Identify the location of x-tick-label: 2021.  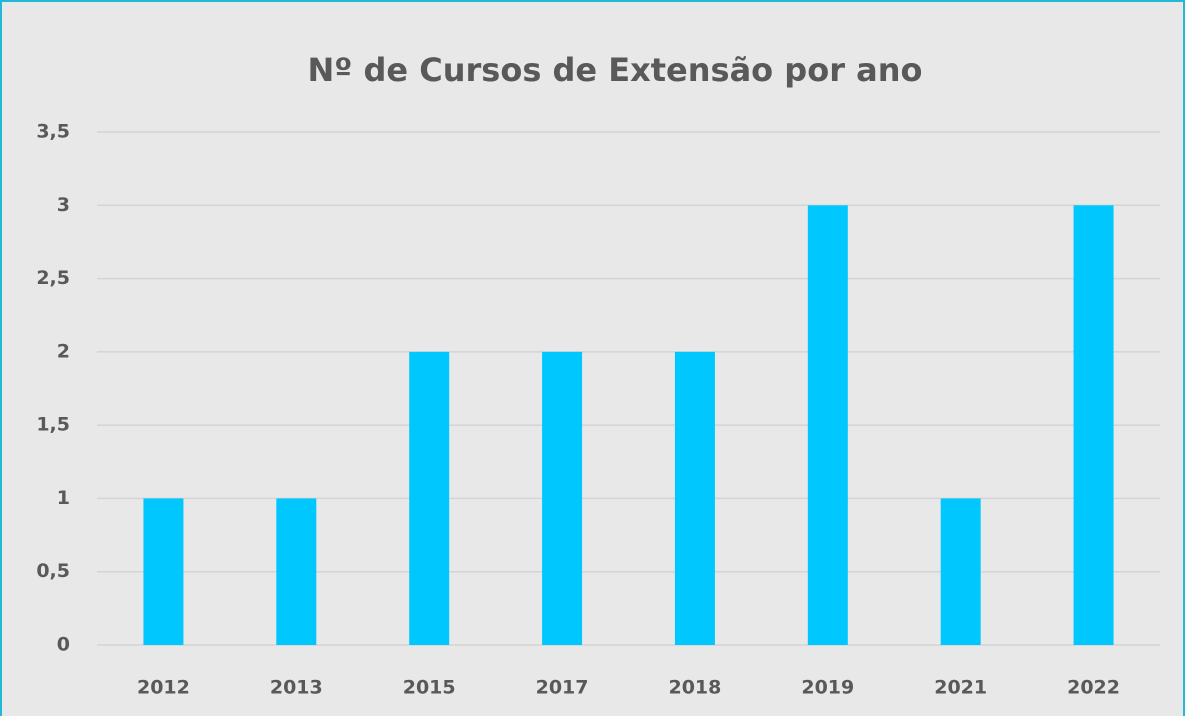
(960, 688).